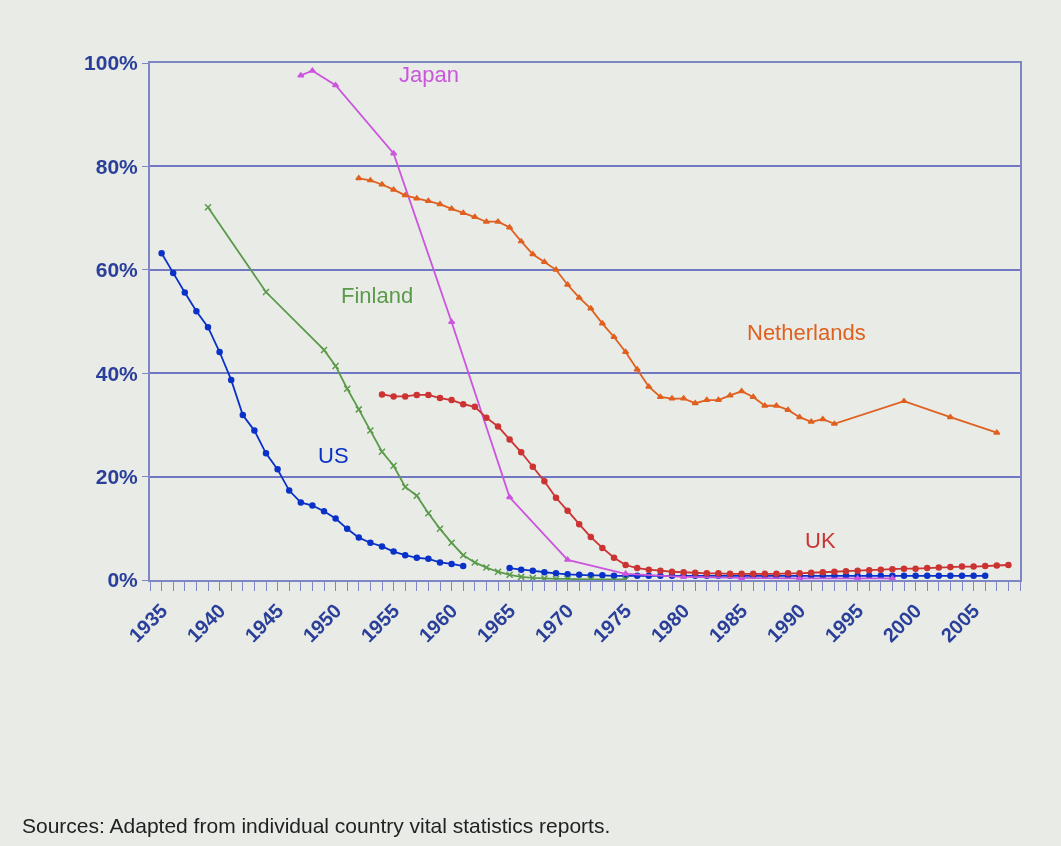 The width and height of the screenshot is (1061, 846). What do you see at coordinates (429, 74) in the screenshot?
I see `text: Japan` at bounding box center [429, 74].